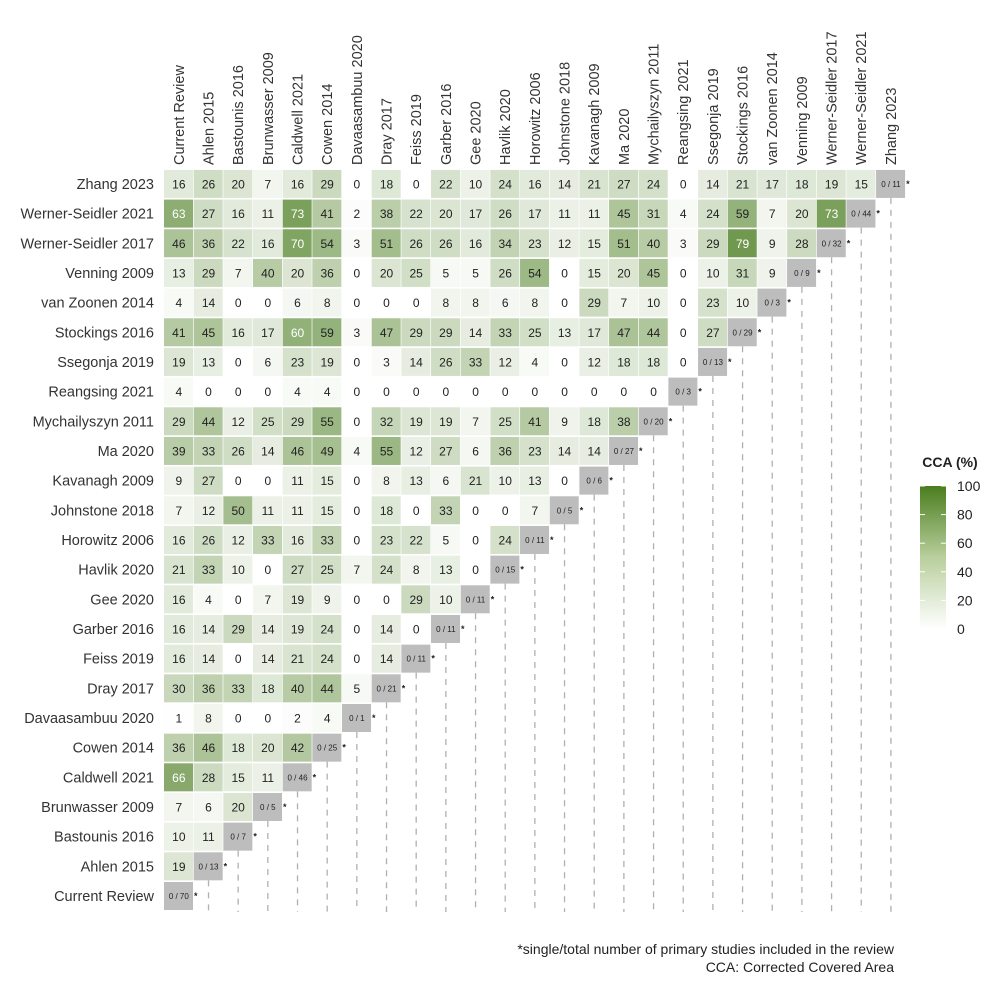  What do you see at coordinates (208, 332) in the screenshot?
I see `heatmap-cell: 45` at bounding box center [208, 332].